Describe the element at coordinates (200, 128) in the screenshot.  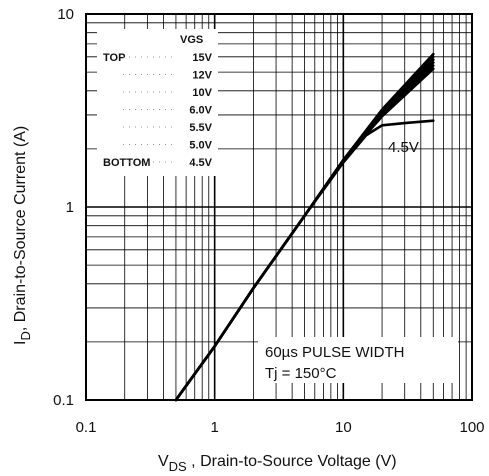
I see `legend-entry: 5.5V` at that location.